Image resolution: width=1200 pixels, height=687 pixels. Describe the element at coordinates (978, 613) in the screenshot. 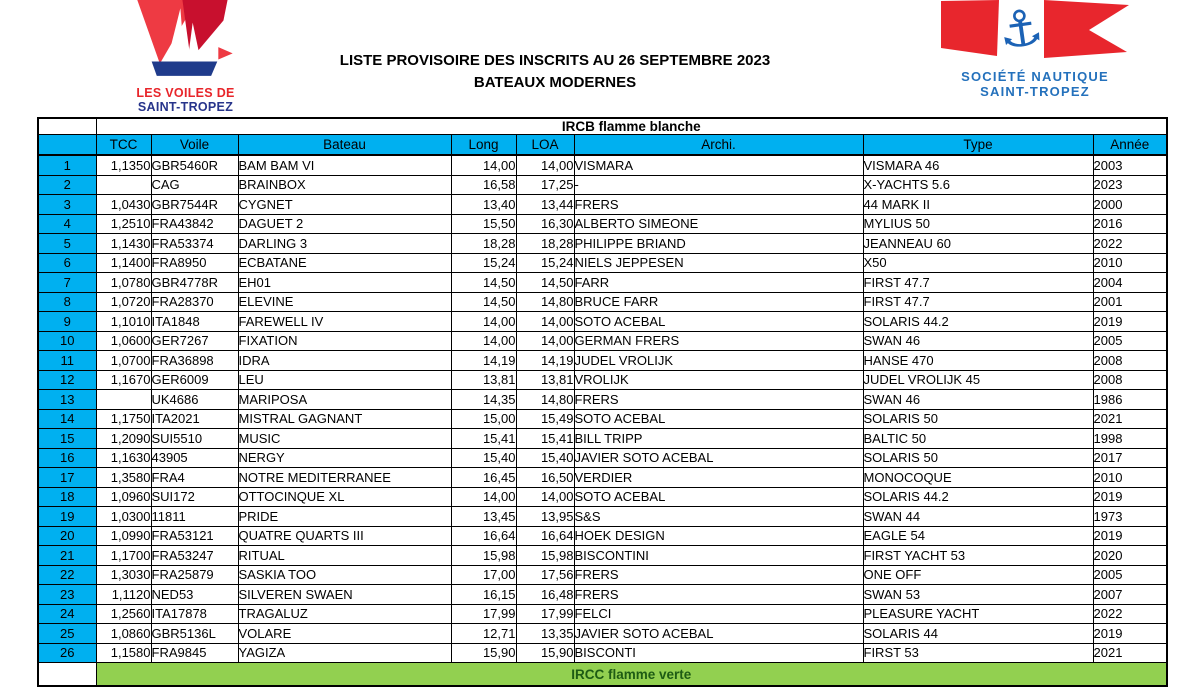

I see `cell-type: PLEASURE YACHT` at that location.